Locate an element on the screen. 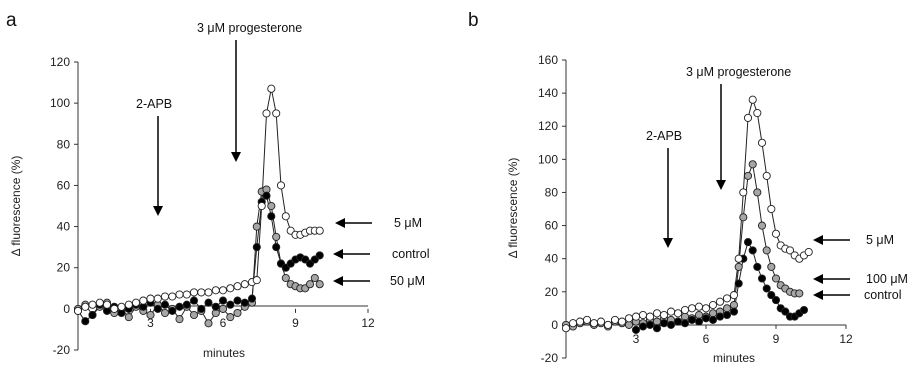 The height and width of the screenshot is (368, 914). arrowhead-2apb-a is located at coordinates (158, 211).